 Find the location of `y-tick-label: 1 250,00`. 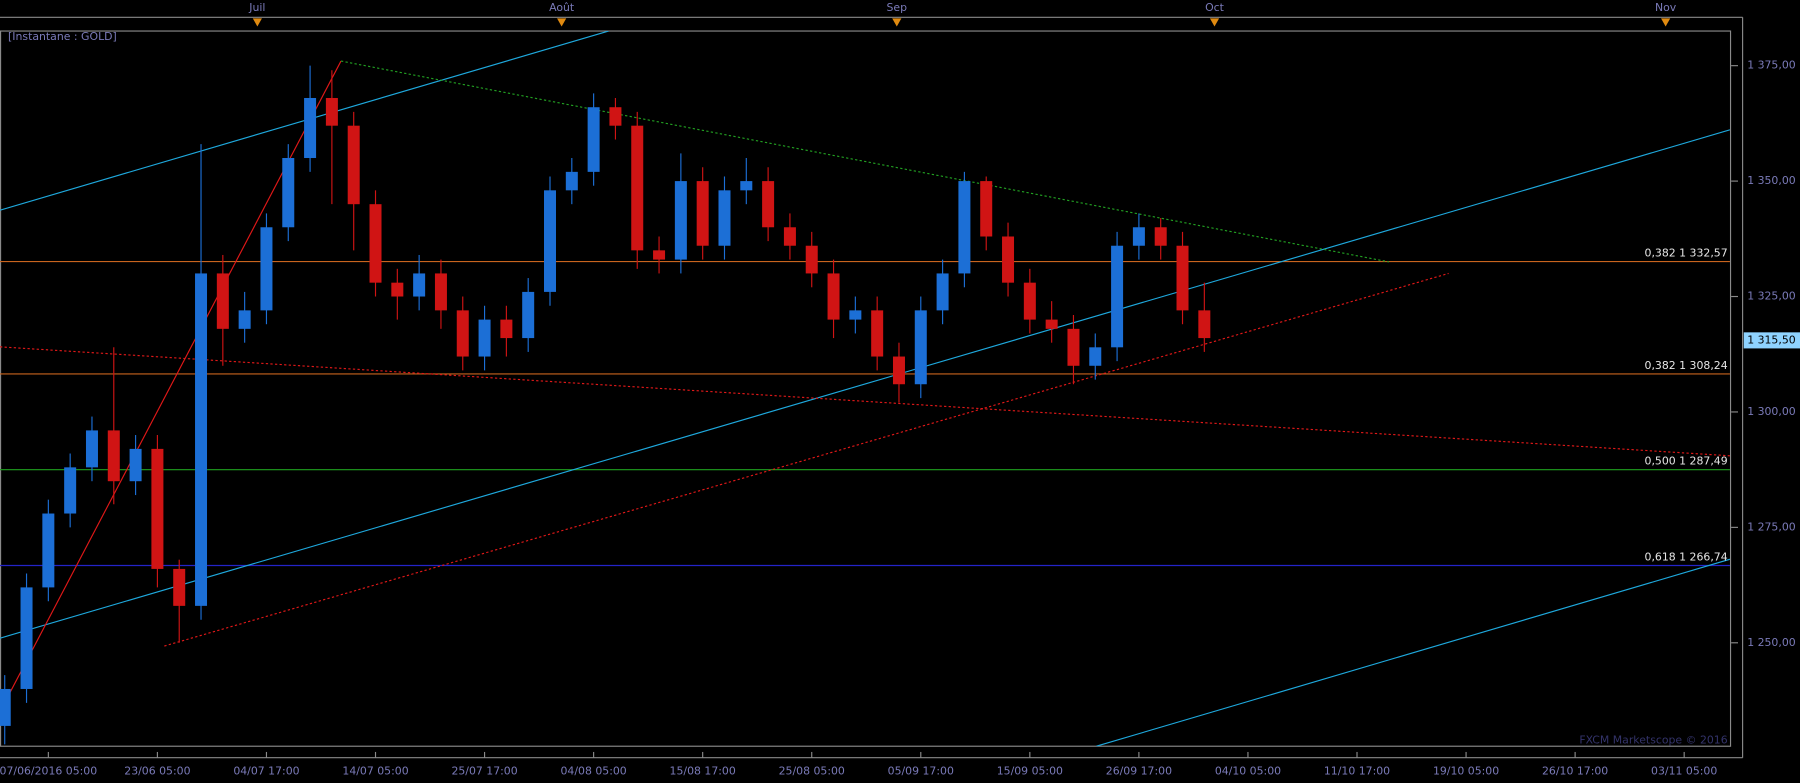

y-tick-label: 1 250,00 is located at coordinates (1771, 642).